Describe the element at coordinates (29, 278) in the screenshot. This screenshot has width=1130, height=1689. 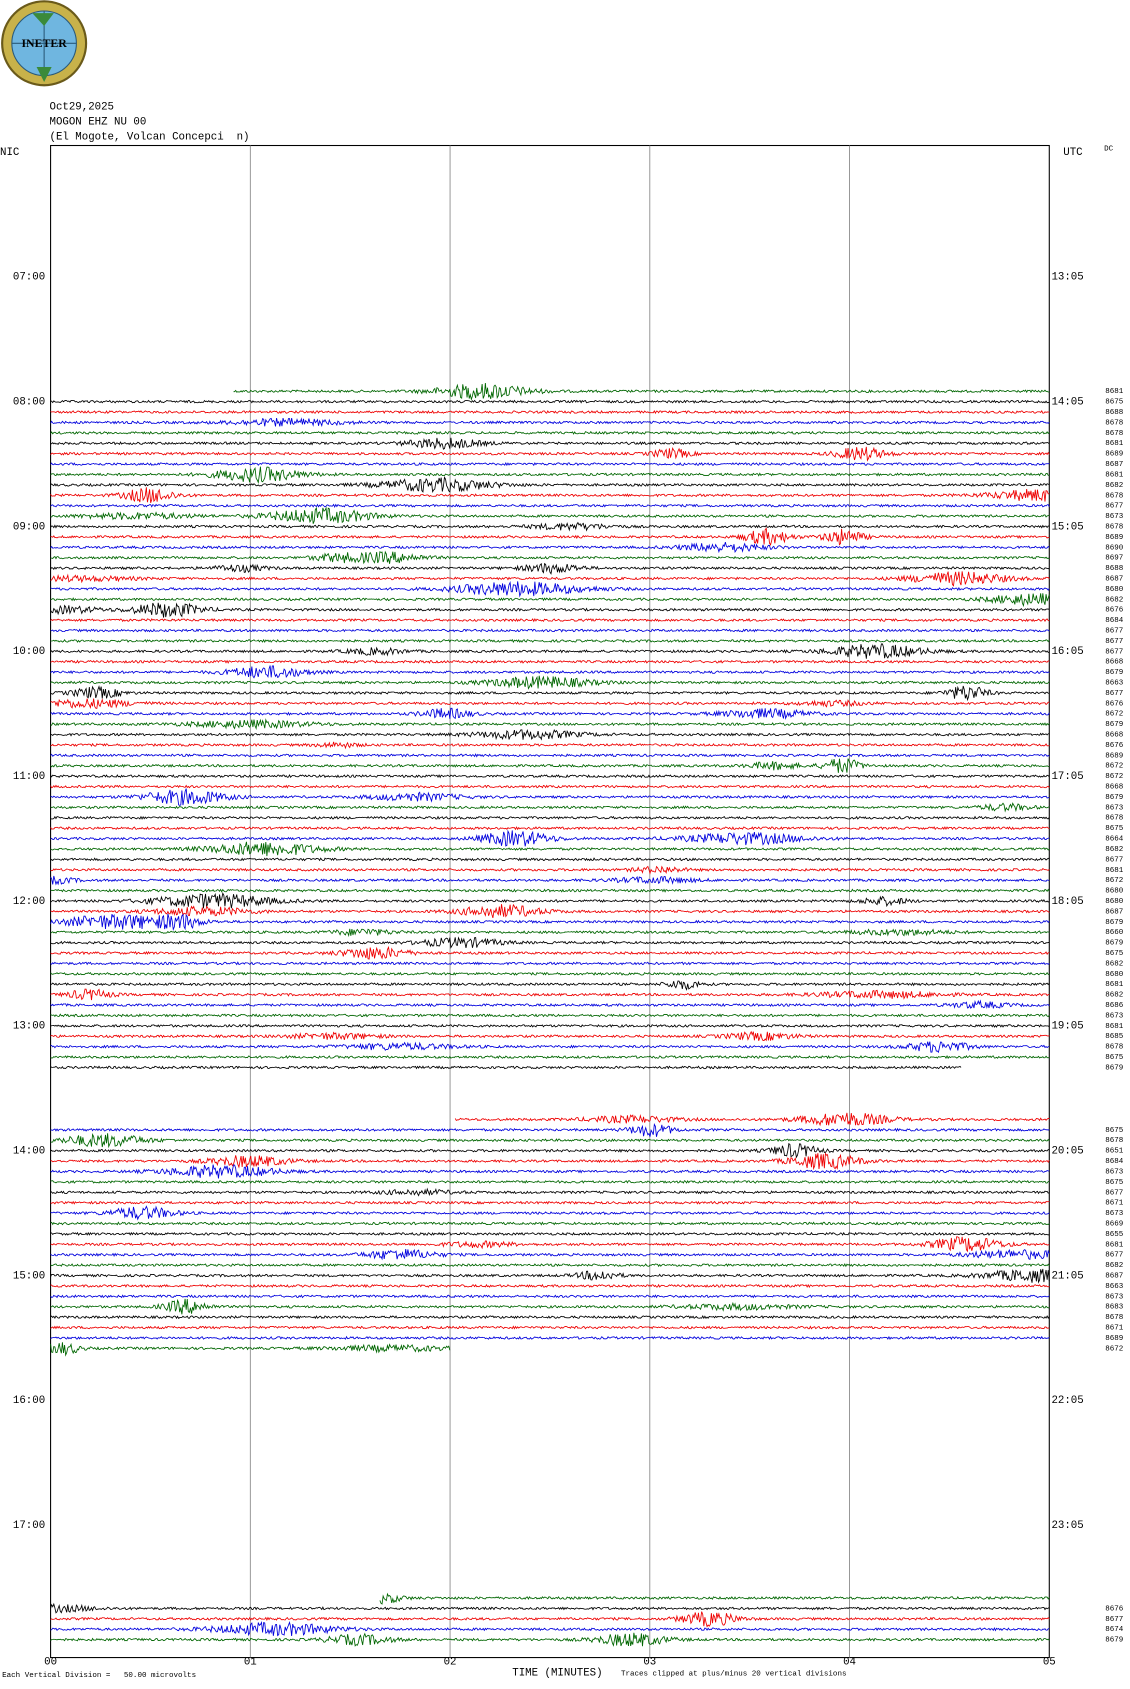
I see `left-time: 07:00` at that location.